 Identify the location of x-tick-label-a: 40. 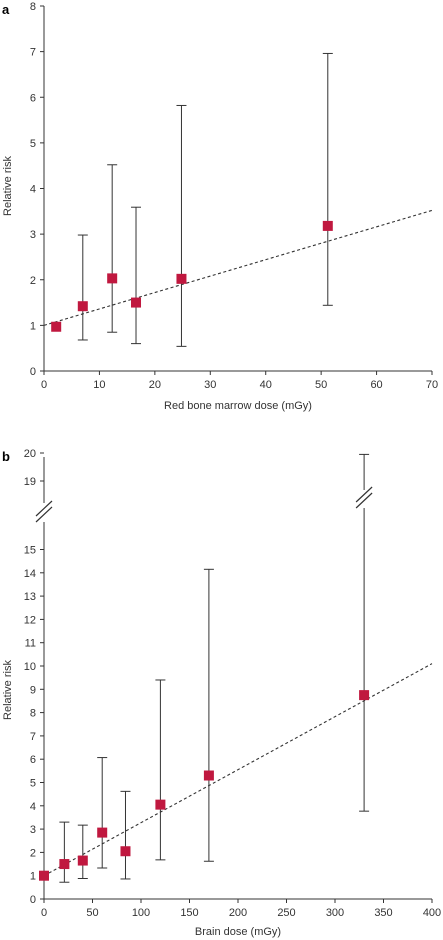
(266, 385).